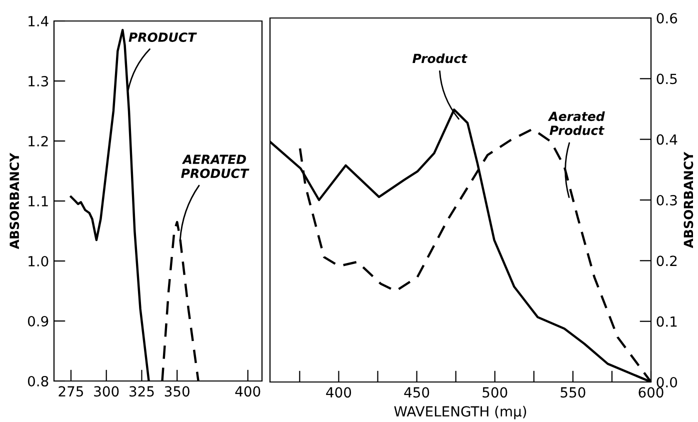 The width and height of the screenshot is (698, 422). What do you see at coordinates (667, 382) in the screenshot?
I see `y-tick-label: 0.0` at bounding box center [667, 382].